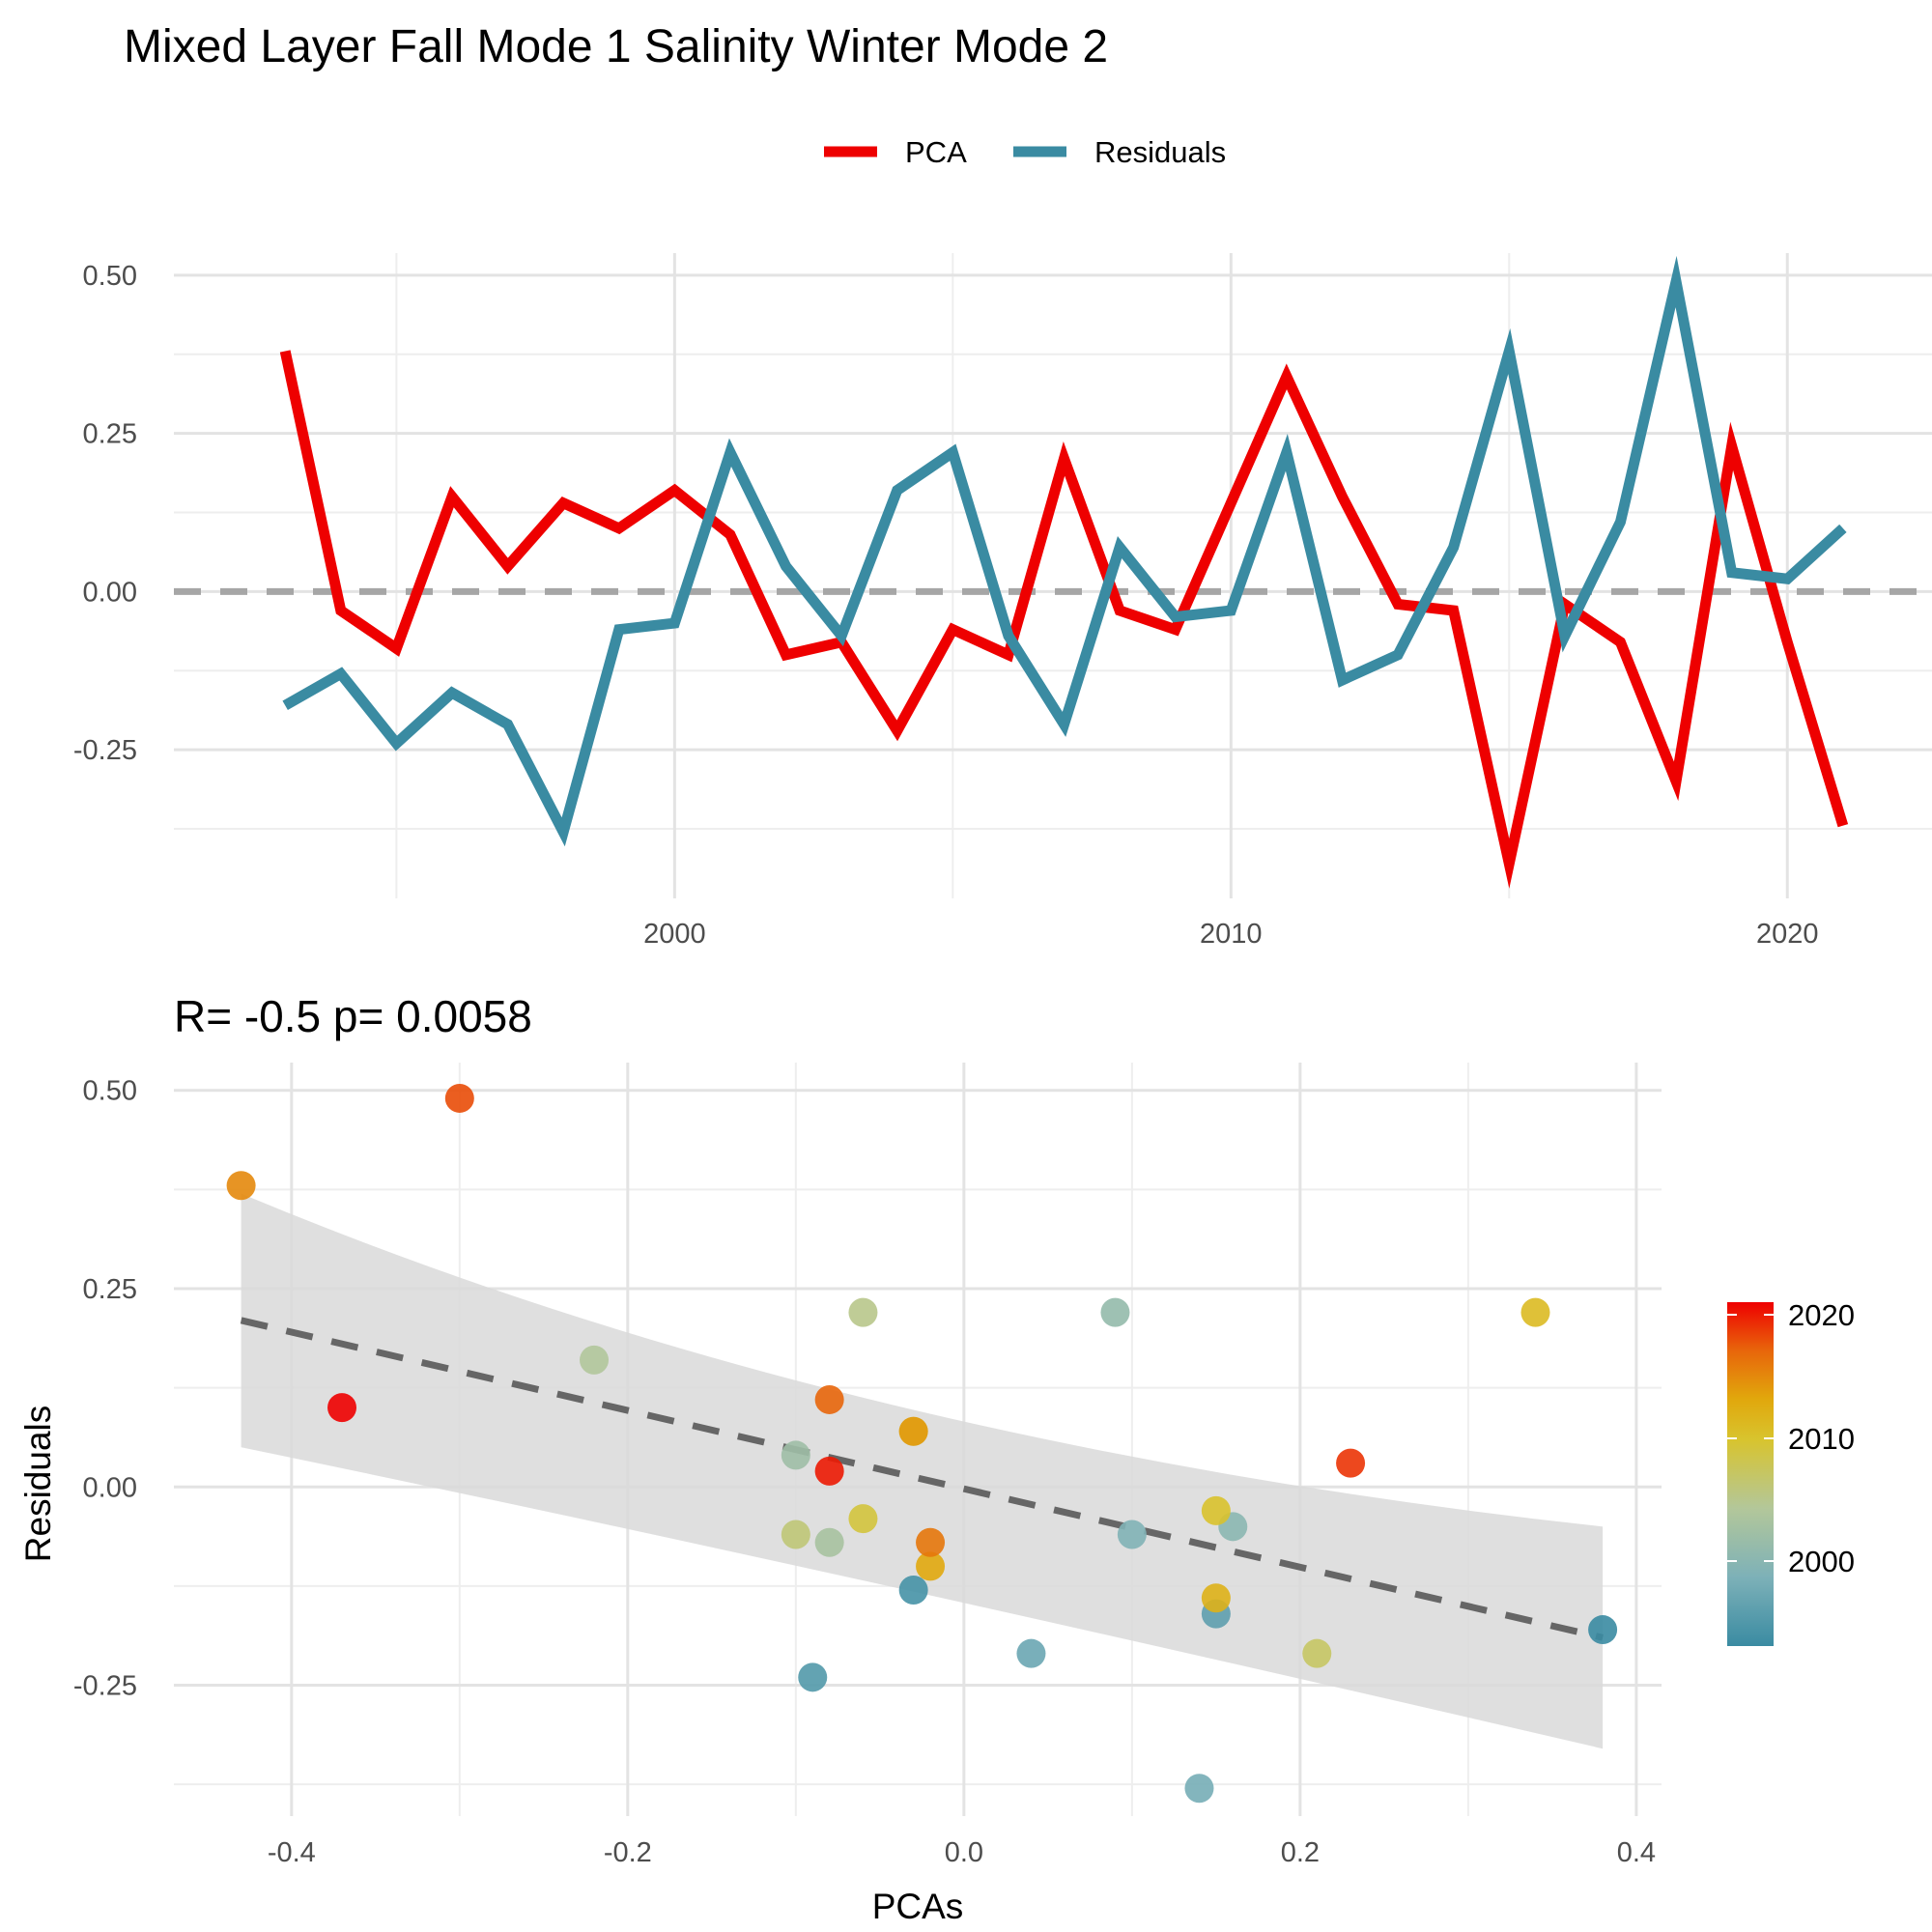 This screenshot has width=1932, height=1932. What do you see at coordinates (1821, 1561) in the screenshot?
I see `colorbar-label: 2000` at bounding box center [1821, 1561].